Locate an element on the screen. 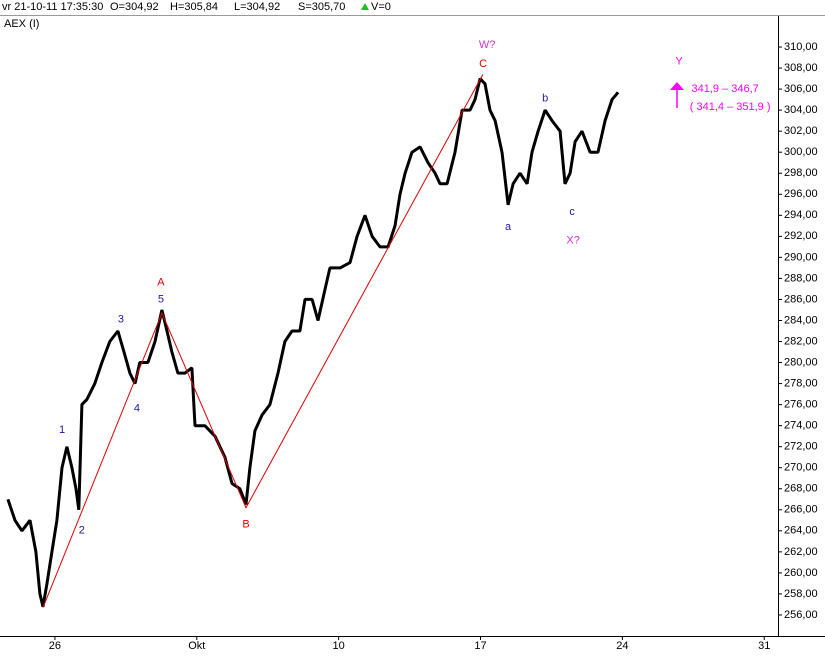 The image size is (825, 660). header-close: S=305,70 is located at coordinates (321, 7).